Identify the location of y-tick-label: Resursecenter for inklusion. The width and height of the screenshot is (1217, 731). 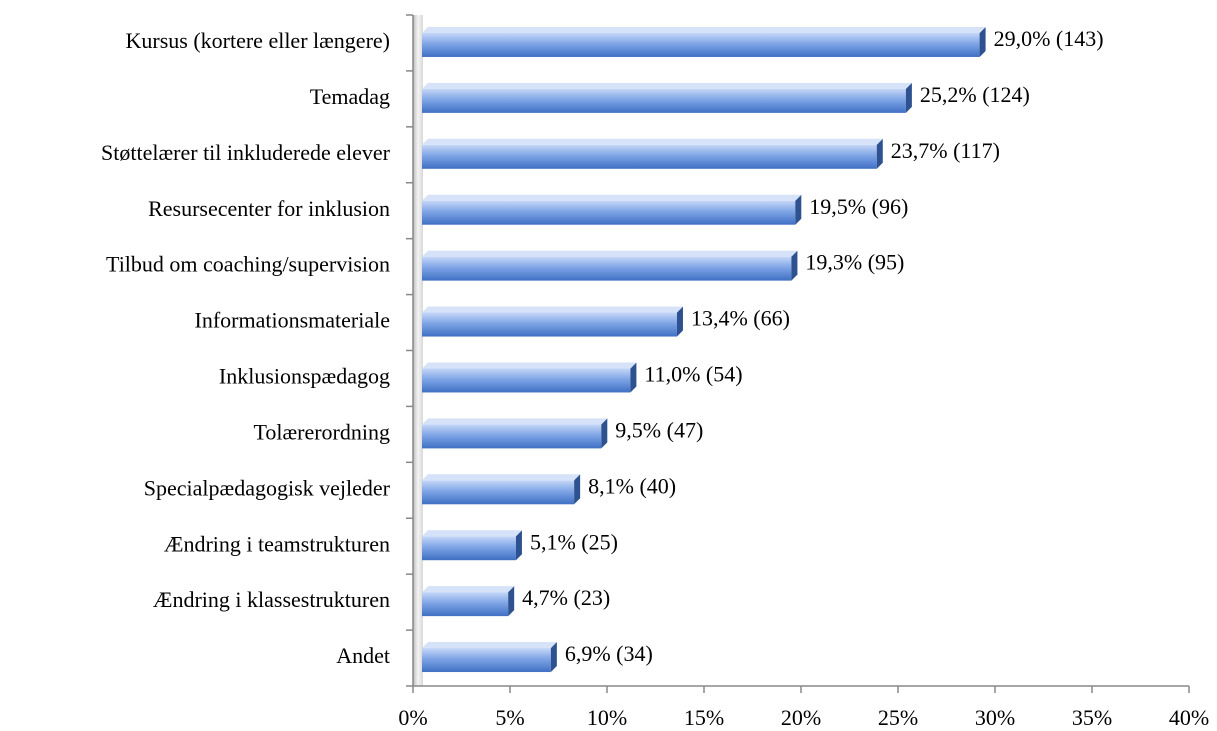
(269, 208).